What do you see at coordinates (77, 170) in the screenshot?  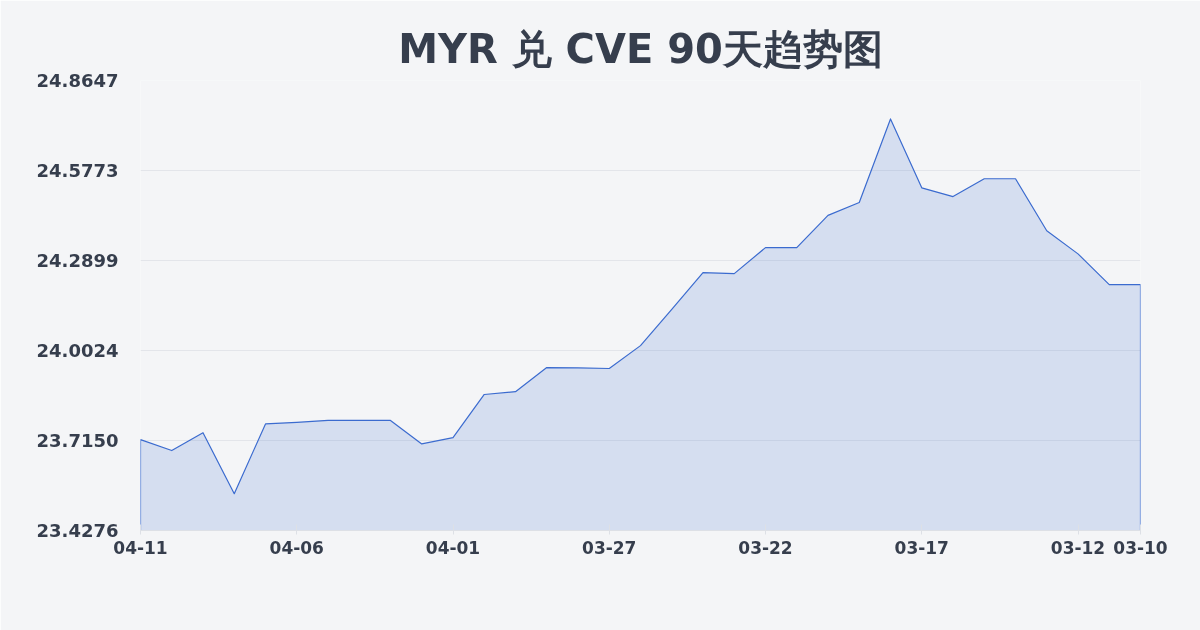 I see `y-tick-label: 24.5773` at bounding box center [77, 170].